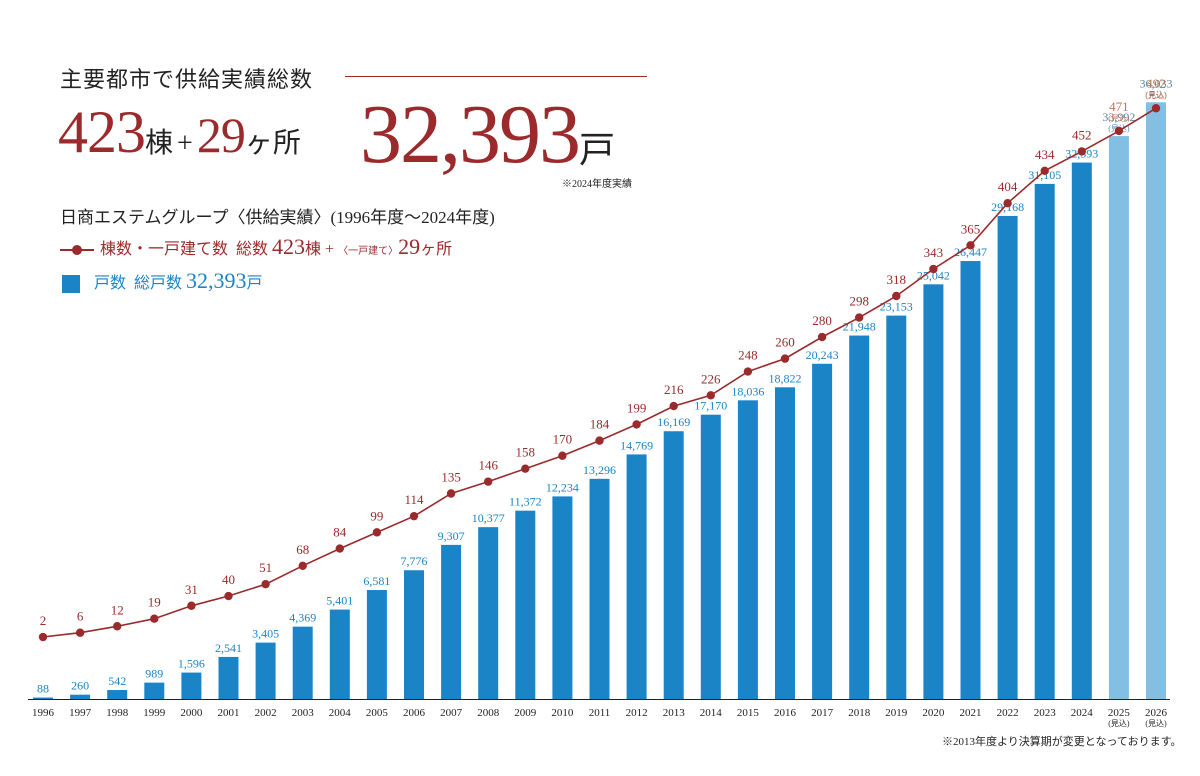 This screenshot has width=1200, height=776. What do you see at coordinates (747, 391) in the screenshot?
I see `bar-label-2015: 18,036` at bounding box center [747, 391].